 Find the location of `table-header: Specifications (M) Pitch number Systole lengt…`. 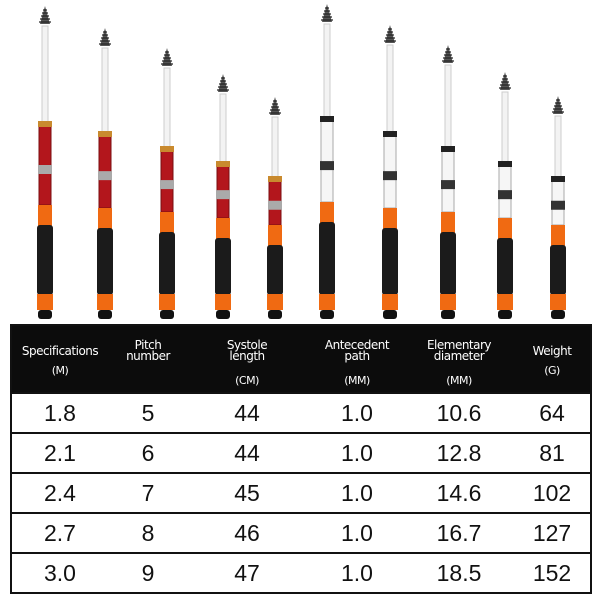

table-header: Specifications (M) Pitch number Systole lengt… is located at coordinates (301, 360).